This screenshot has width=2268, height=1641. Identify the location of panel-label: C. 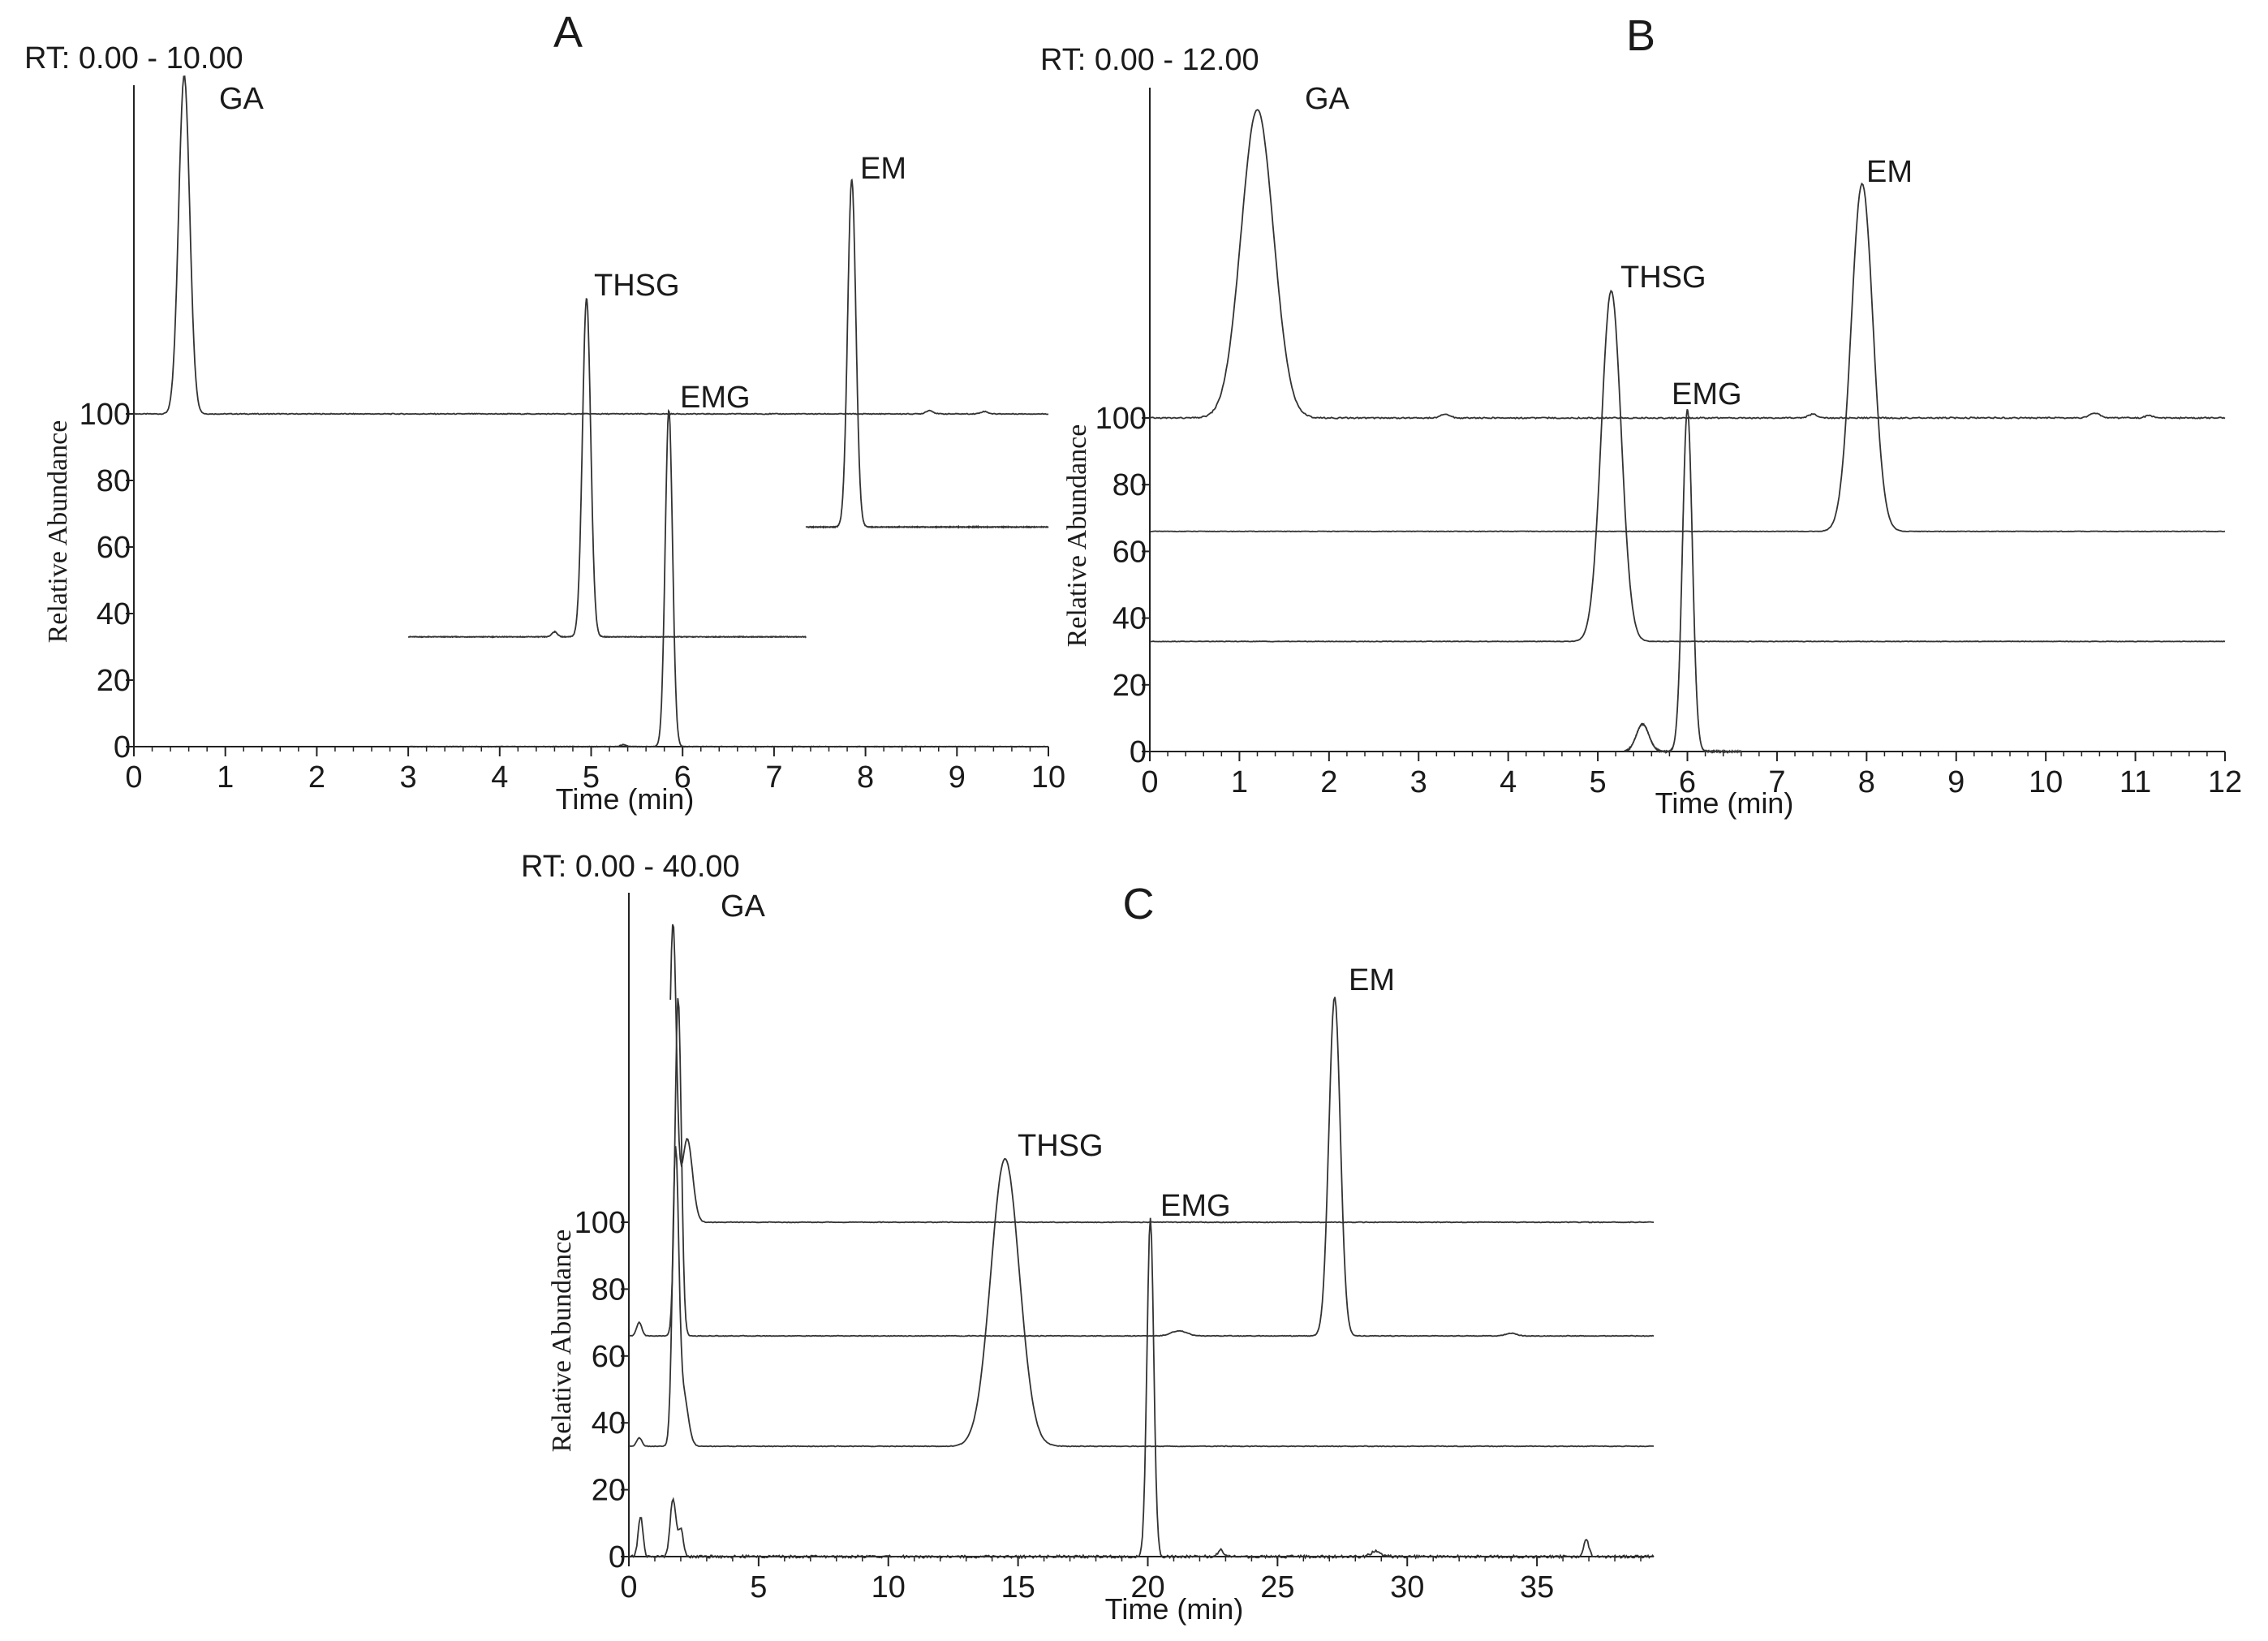
(1139, 904).